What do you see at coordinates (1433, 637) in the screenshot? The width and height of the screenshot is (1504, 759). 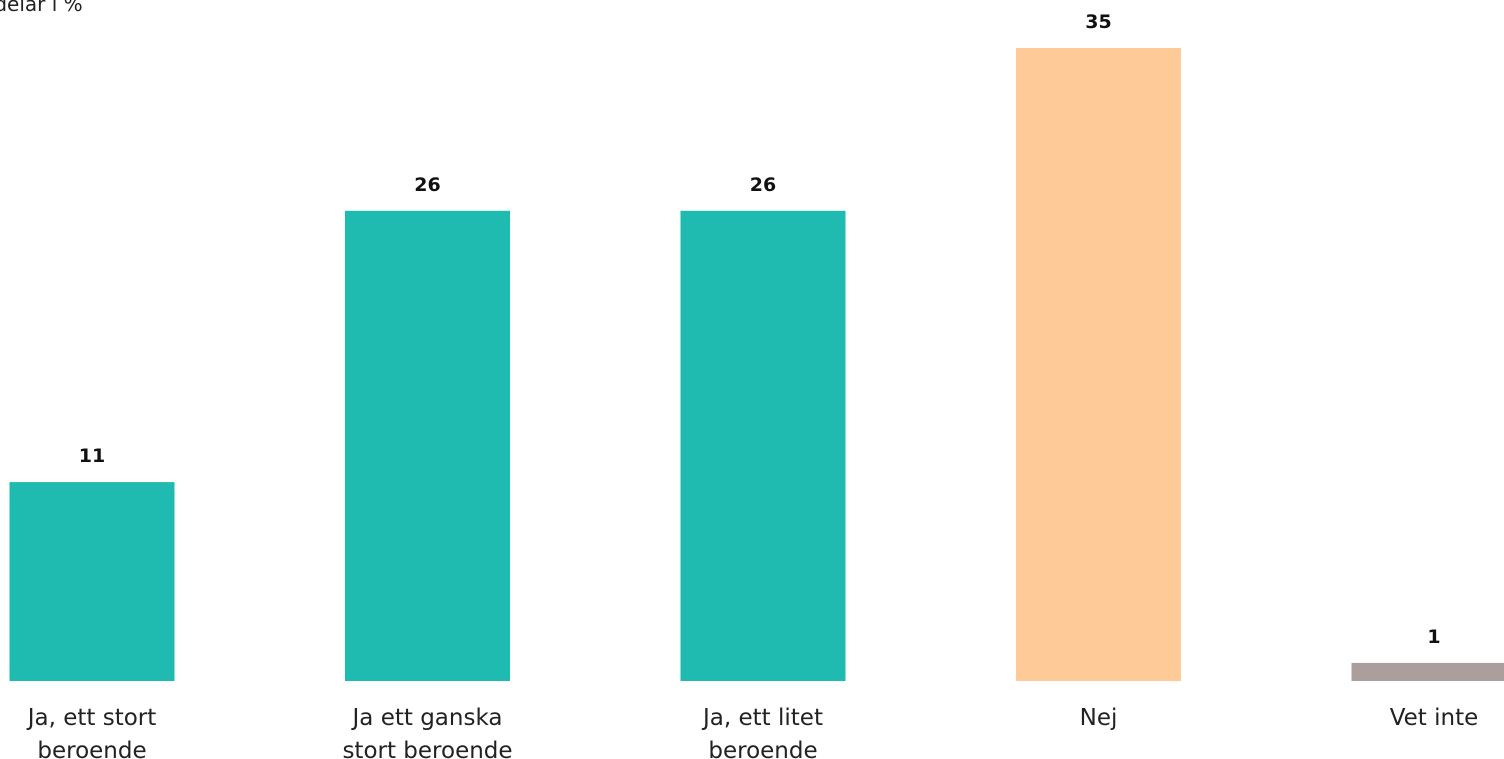 I see `bar-value-label-4: 1` at bounding box center [1433, 637].